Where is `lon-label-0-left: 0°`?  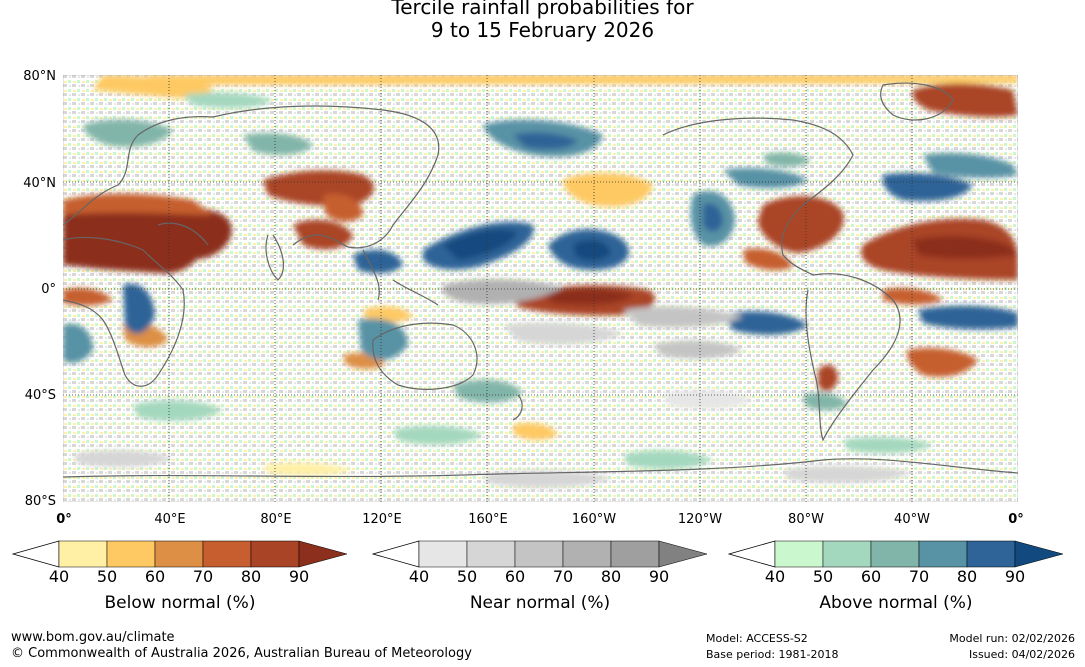
lon-label-0-left: 0° is located at coordinates (64, 519).